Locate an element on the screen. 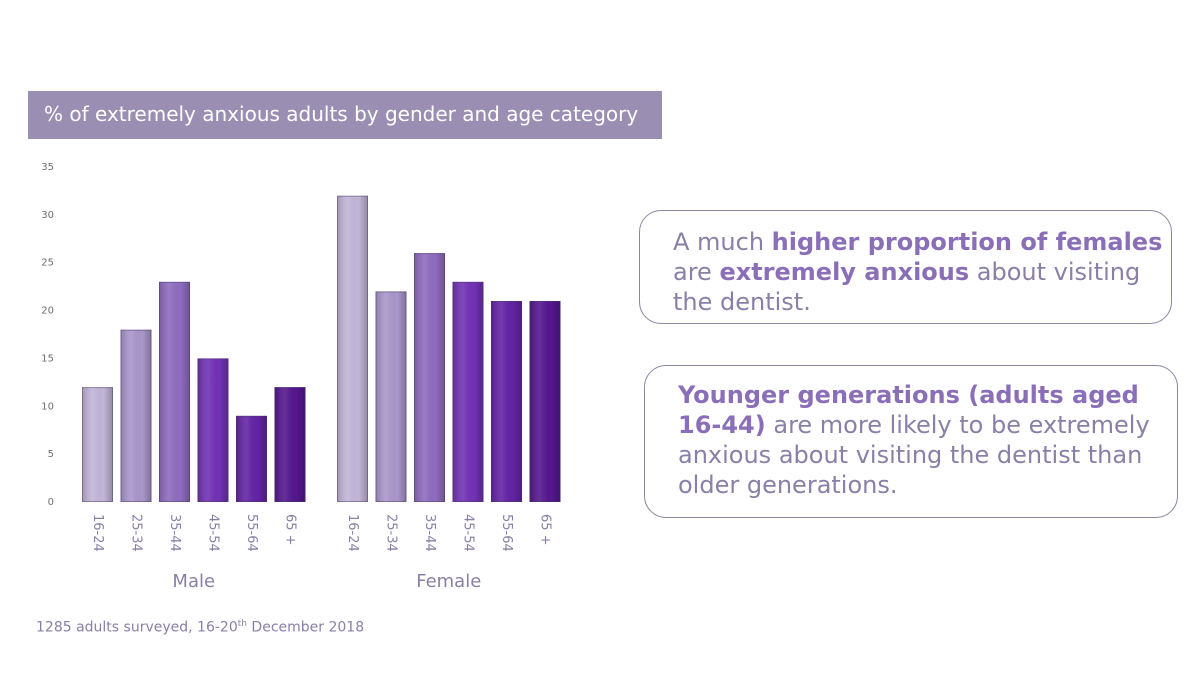 This screenshot has height=675, width=1200. callout-run: are is located at coordinates (696, 272).